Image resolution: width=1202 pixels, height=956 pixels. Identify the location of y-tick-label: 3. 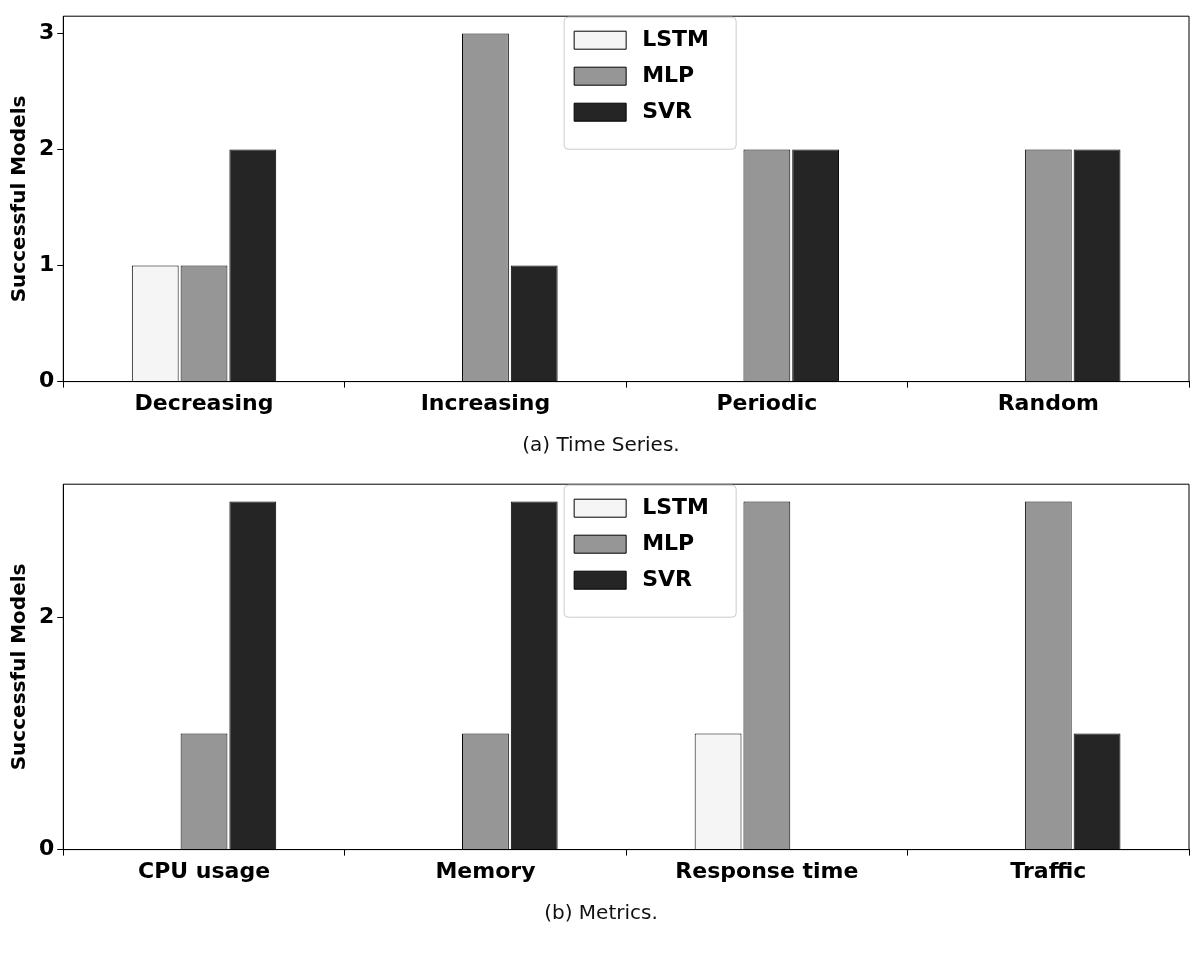
(47, 32).